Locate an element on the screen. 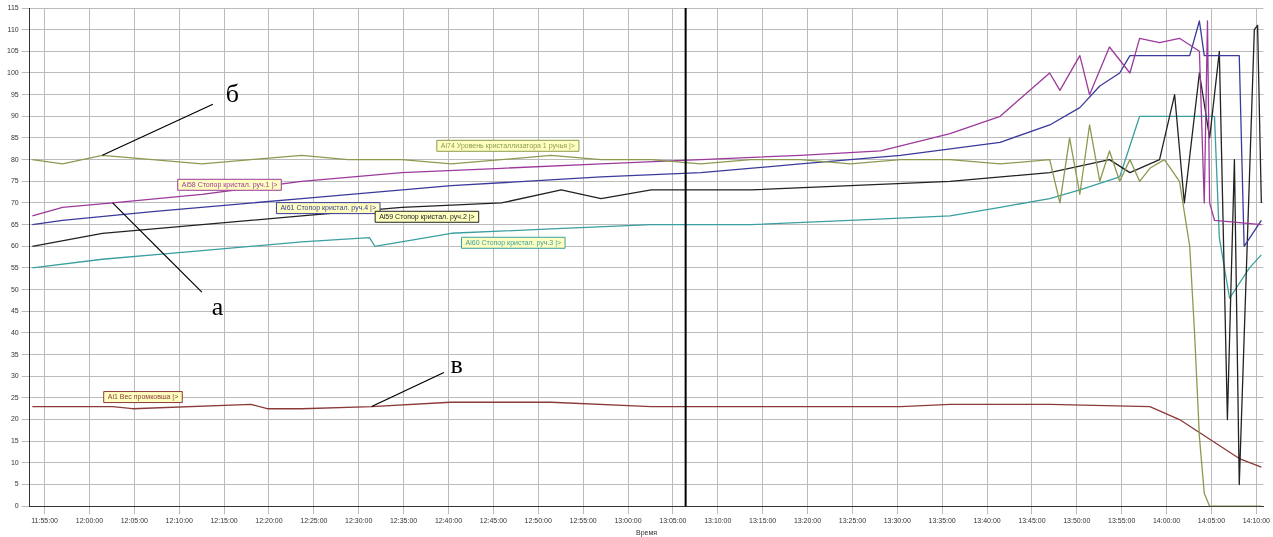 This screenshot has height=537, width=1273. annotation: б is located at coordinates (232, 94).